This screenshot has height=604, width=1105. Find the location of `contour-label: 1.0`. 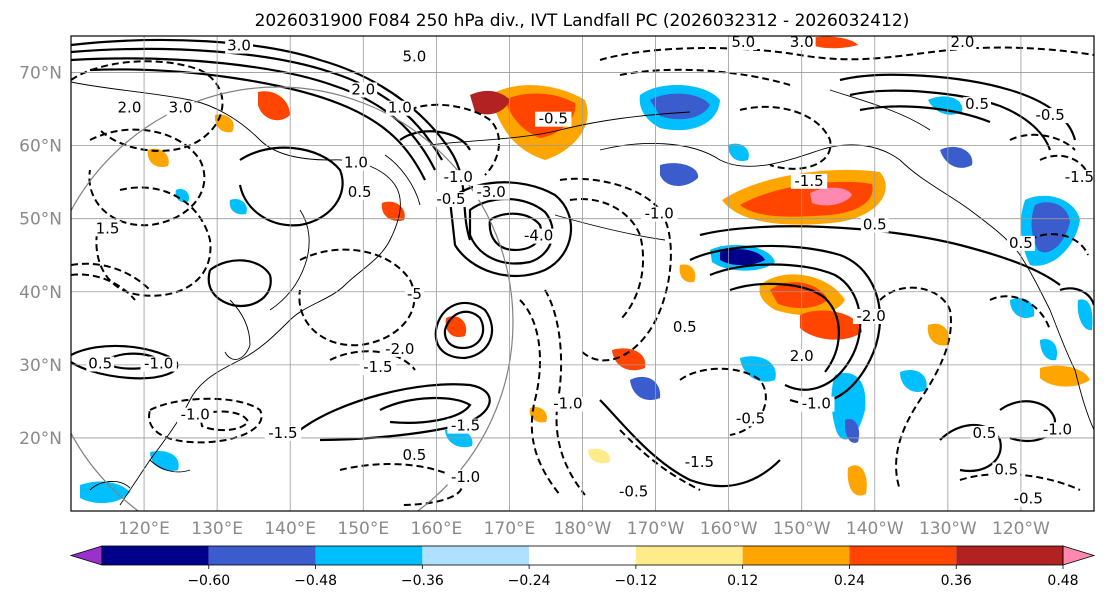

contour-label: 1.0 is located at coordinates (356, 163).